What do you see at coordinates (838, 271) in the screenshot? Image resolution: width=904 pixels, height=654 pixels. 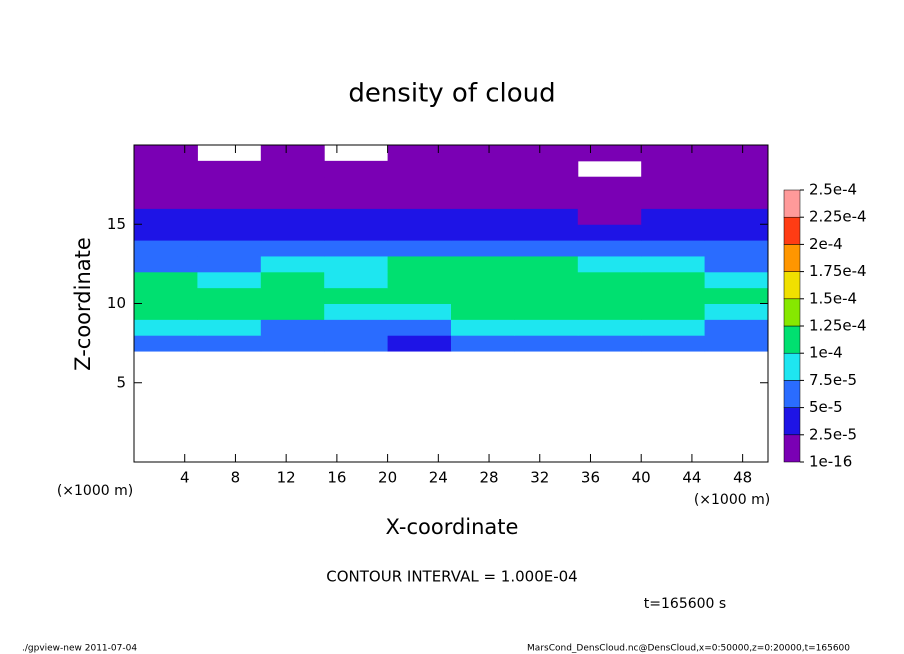 I see `colorbar-label: 1.75e-4` at bounding box center [838, 271].